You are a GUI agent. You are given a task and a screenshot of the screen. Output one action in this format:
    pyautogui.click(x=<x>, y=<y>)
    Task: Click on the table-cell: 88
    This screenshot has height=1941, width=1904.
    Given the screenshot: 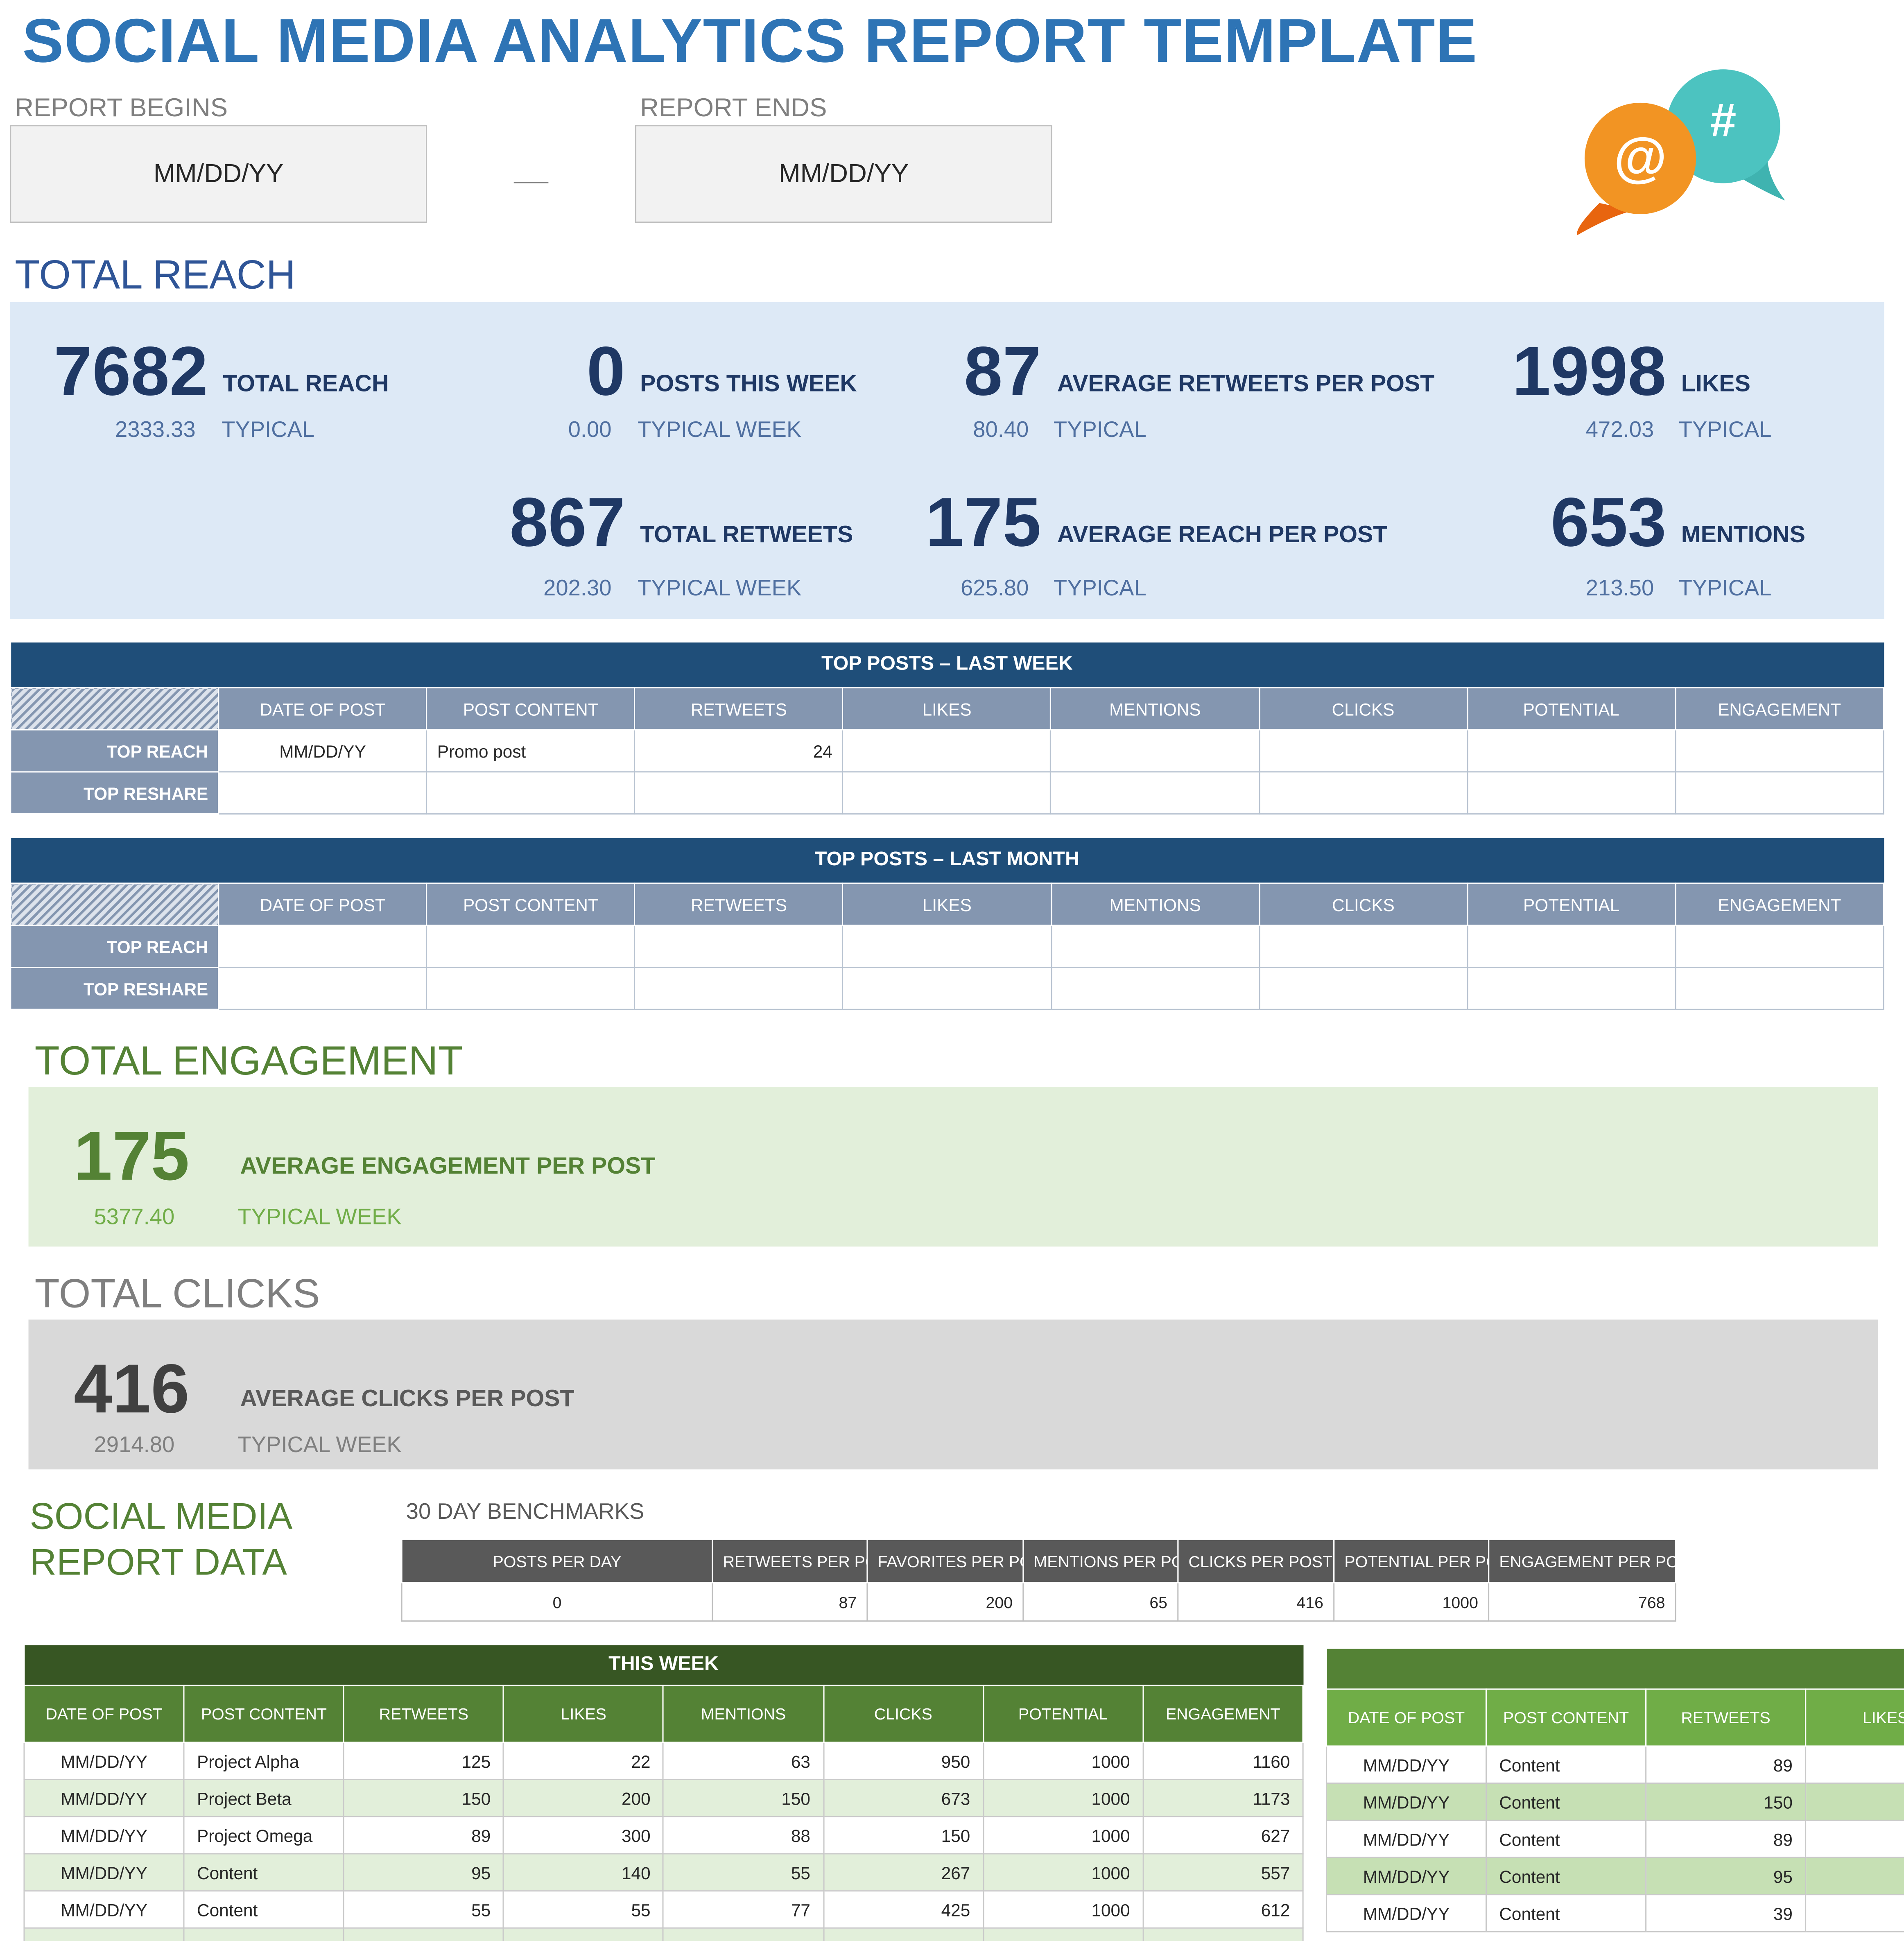 What is the action you would take?
    pyautogui.click(x=744, y=1836)
    